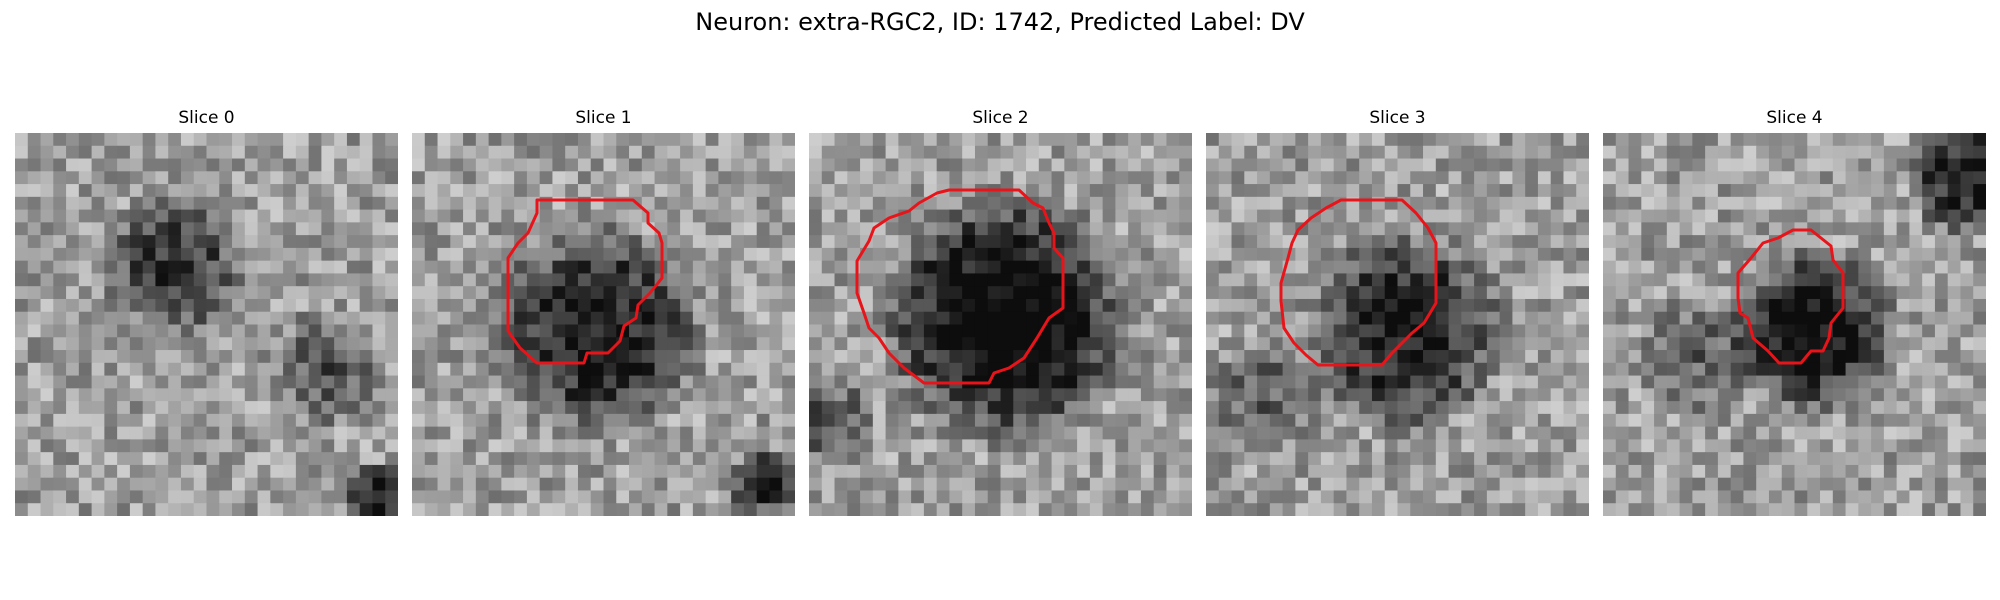  What do you see at coordinates (1397, 118) in the screenshot?
I see `slice-title-3: Slice 3` at bounding box center [1397, 118].